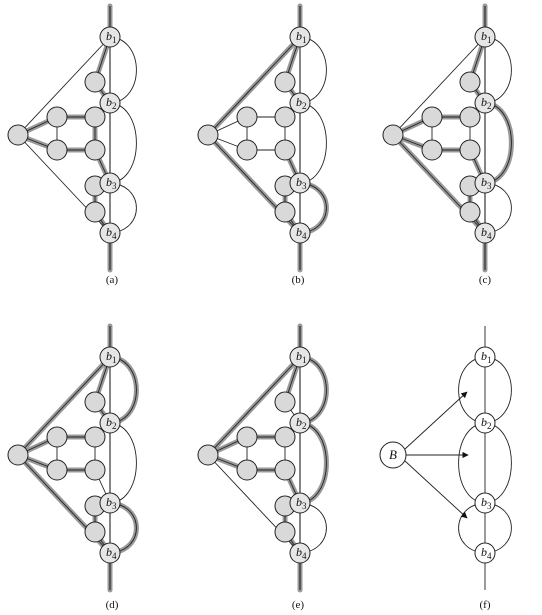 Image resolution: width=542 pixels, height=615 pixels. I want to click on panel-caption: (f), so click(485, 605).